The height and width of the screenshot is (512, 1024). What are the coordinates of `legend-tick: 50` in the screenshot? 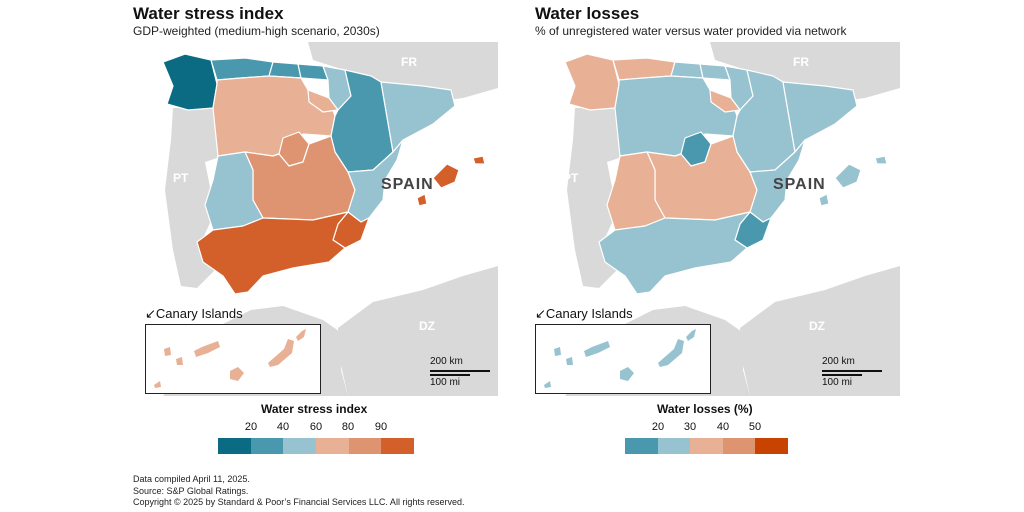 It's located at (755, 427).